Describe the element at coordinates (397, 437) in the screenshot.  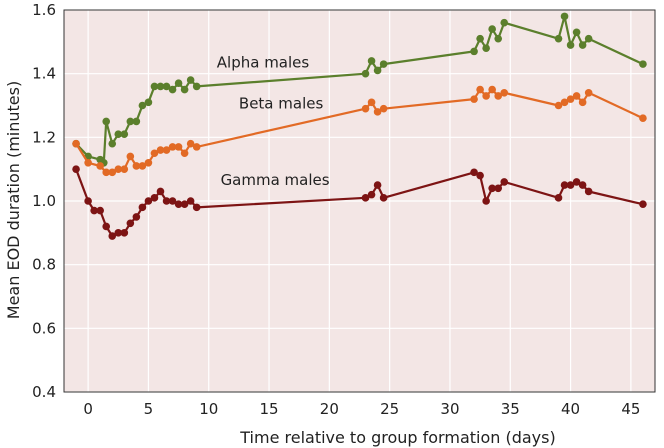
I see `x-axis-label: Time relative to group formation (days)` at that location.